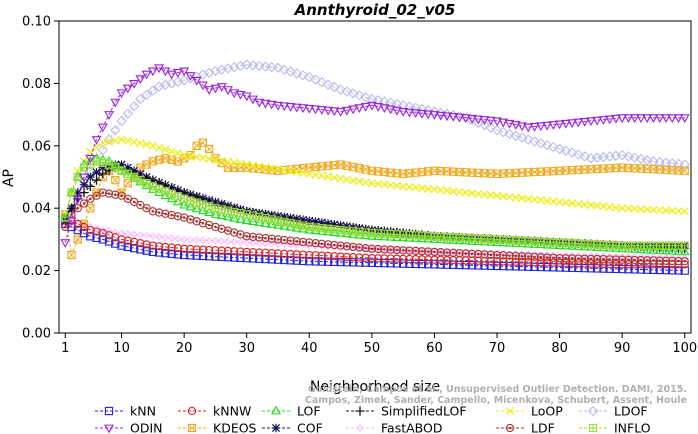 This screenshot has width=698, height=434. What do you see at coordinates (36, 209) in the screenshot?
I see `y-tick-label: 0.04` at bounding box center [36, 209].